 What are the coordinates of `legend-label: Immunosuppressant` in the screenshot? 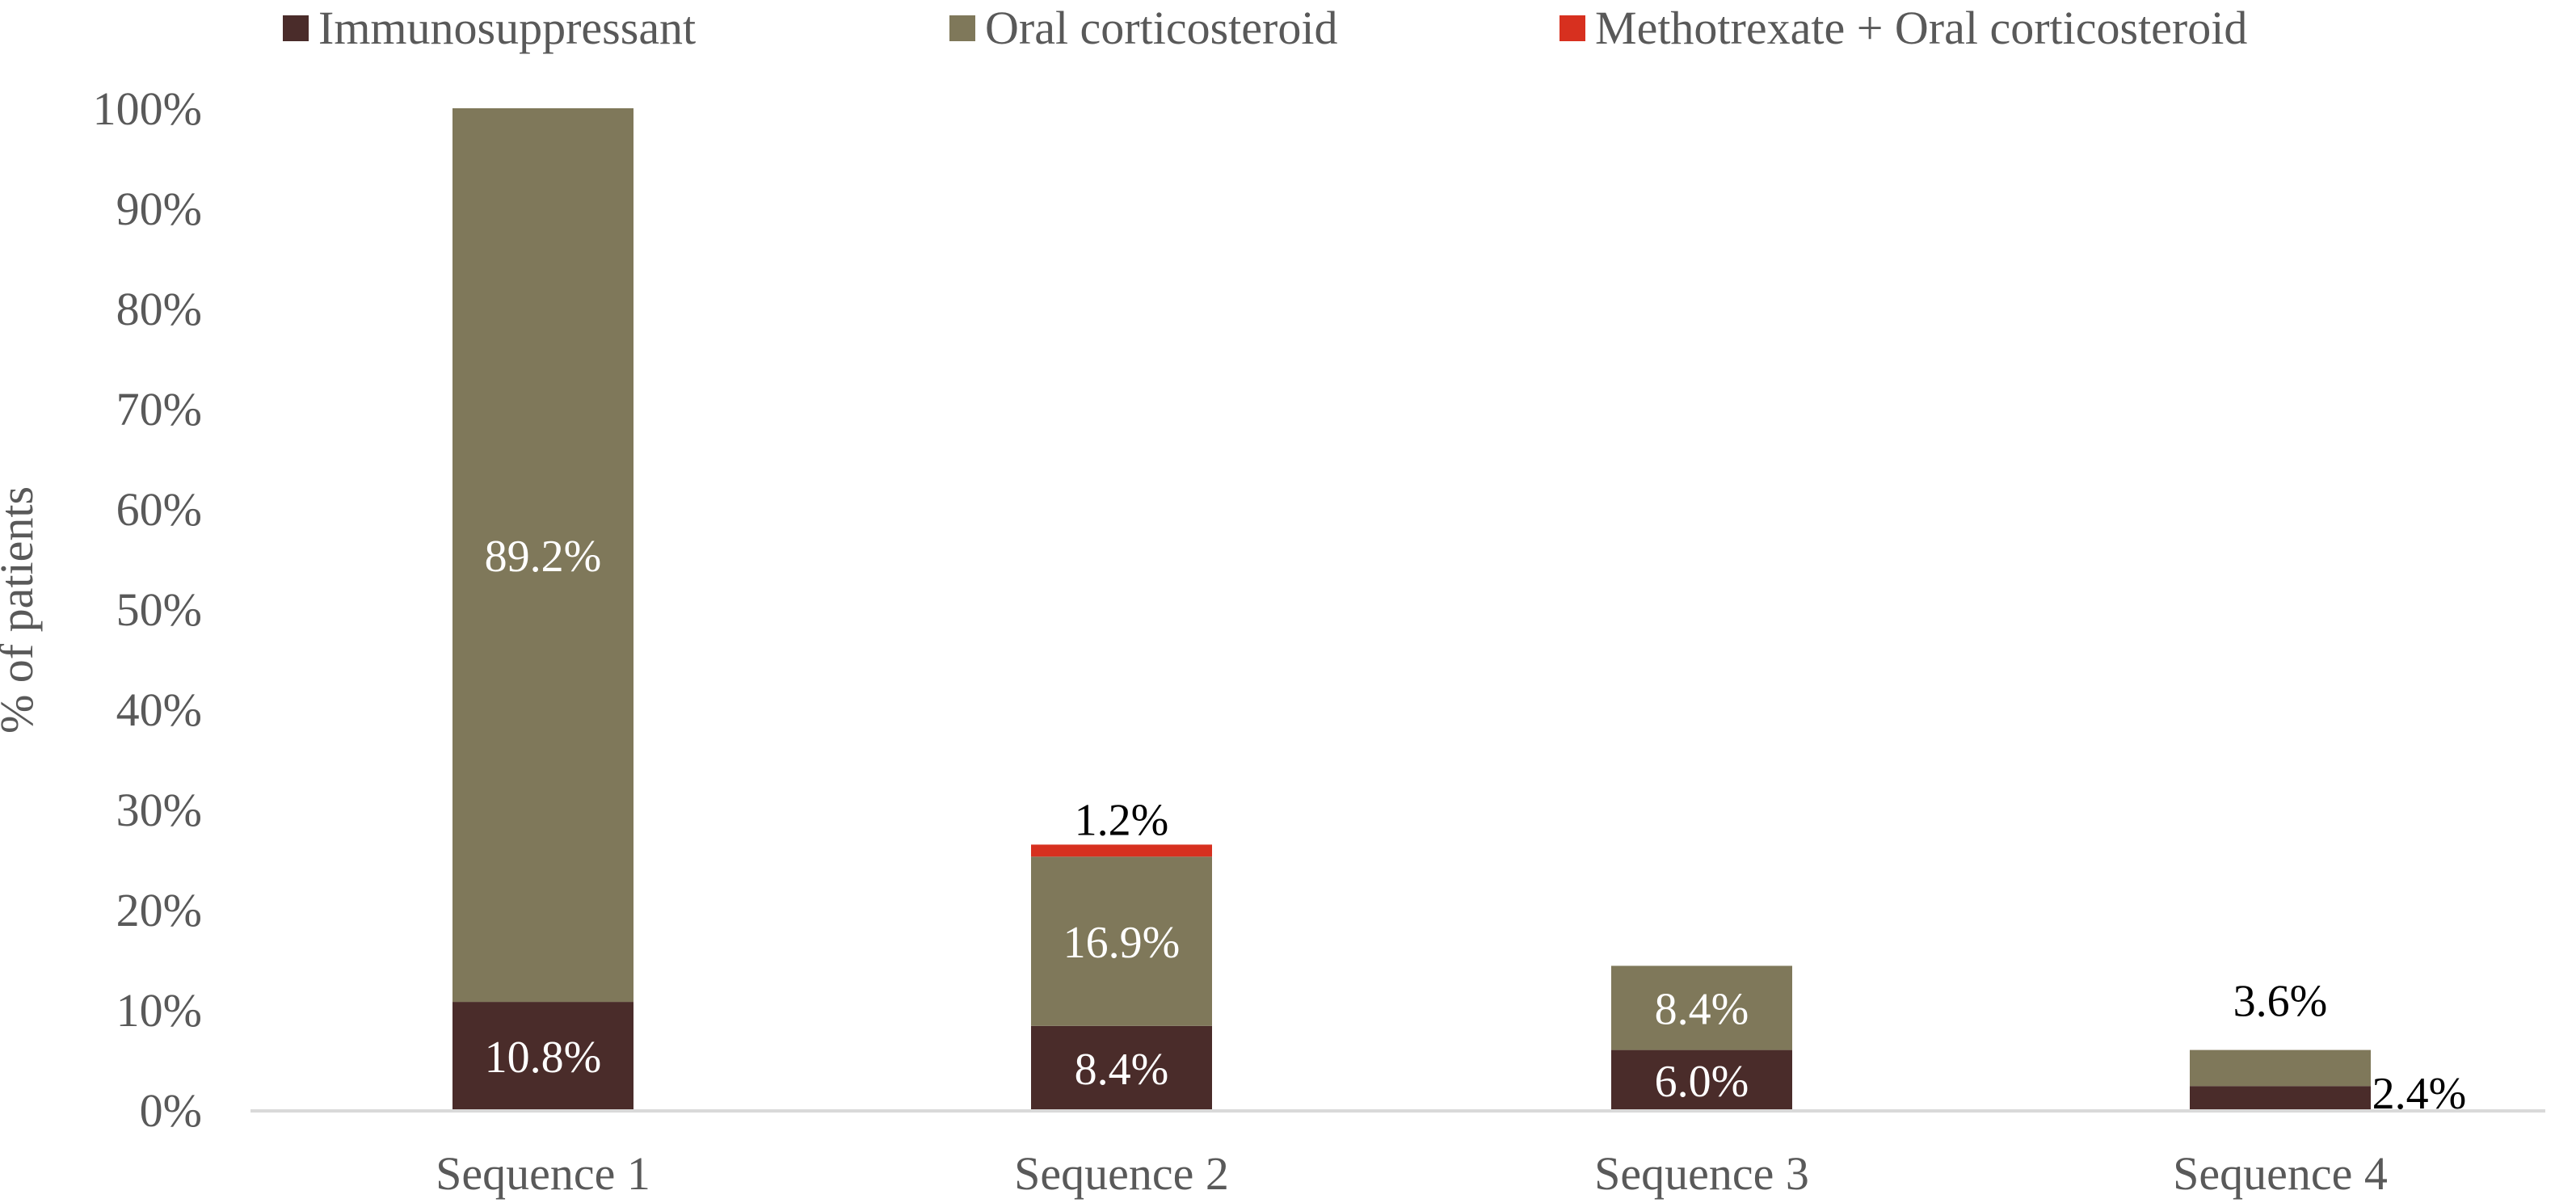 It's located at (507, 28).